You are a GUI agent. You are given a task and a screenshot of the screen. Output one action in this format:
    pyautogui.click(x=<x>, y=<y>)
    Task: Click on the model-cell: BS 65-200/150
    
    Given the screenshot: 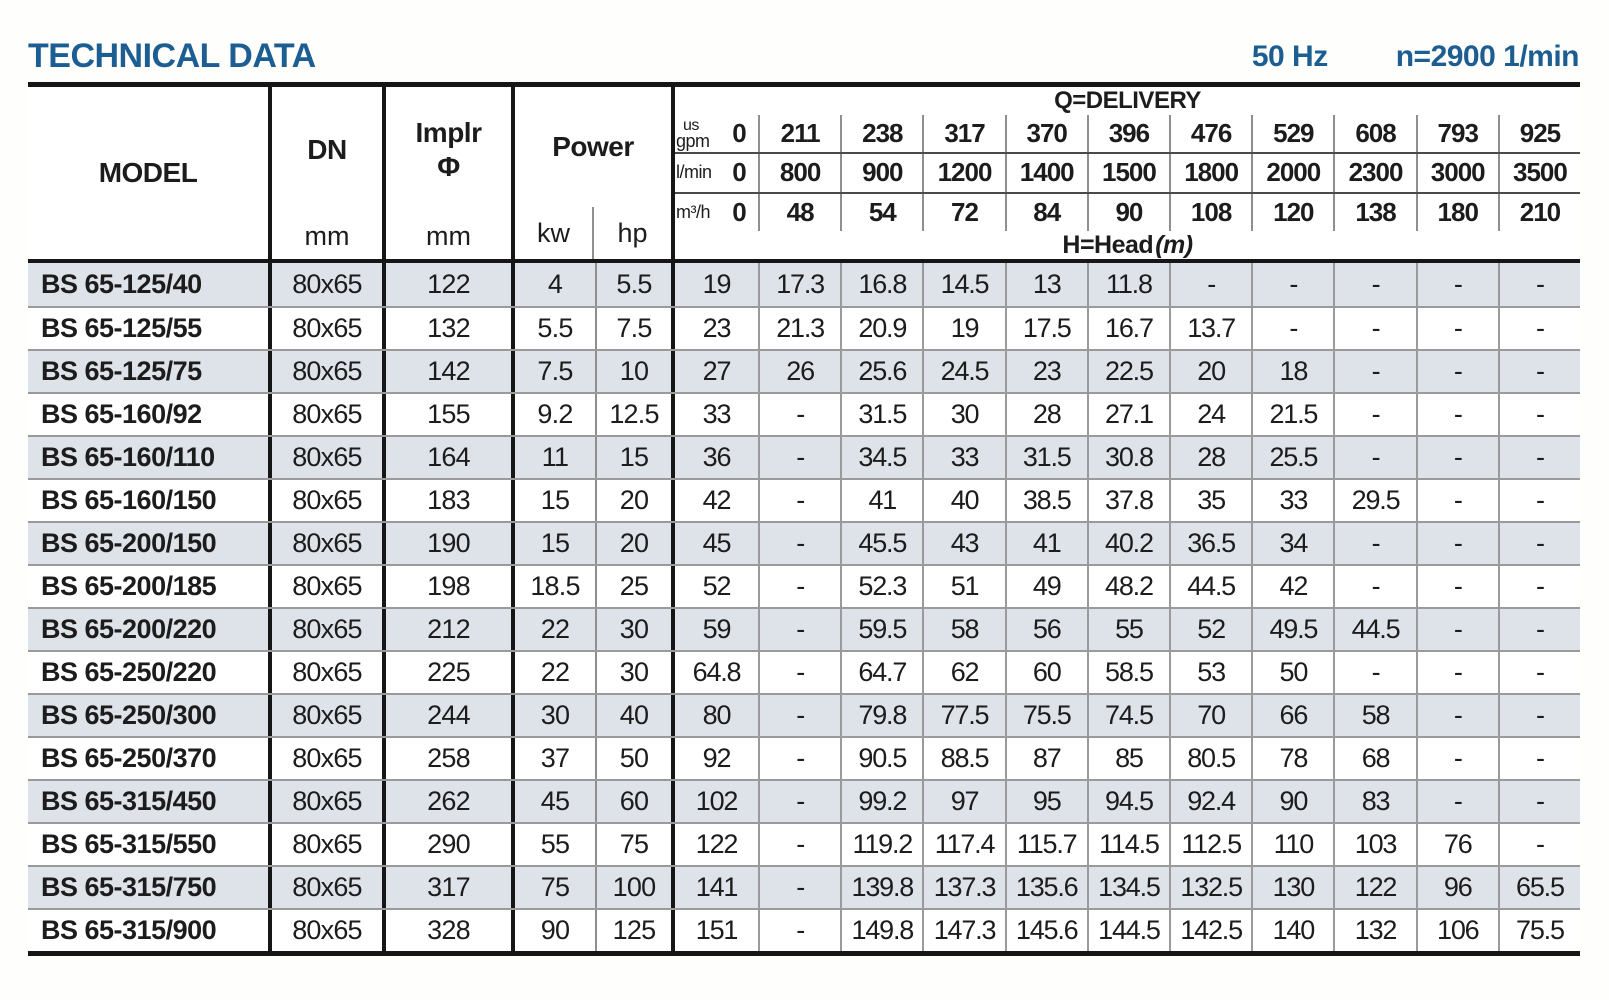 What is the action you would take?
    pyautogui.click(x=150, y=543)
    